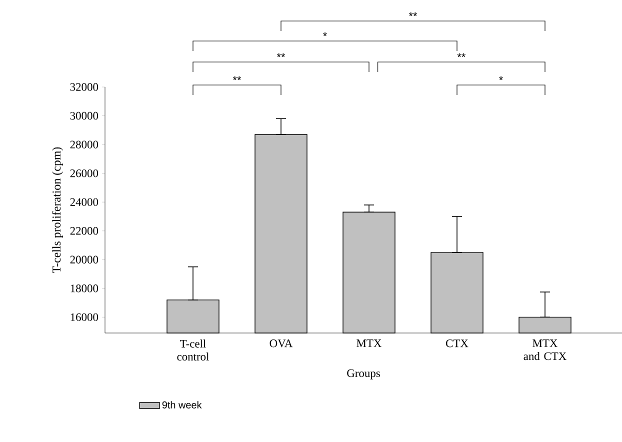 Image resolution: width=622 pixels, height=442 pixels. Describe the element at coordinates (545, 350) in the screenshot. I see `x-tick-label: MTX and CTX` at that location.